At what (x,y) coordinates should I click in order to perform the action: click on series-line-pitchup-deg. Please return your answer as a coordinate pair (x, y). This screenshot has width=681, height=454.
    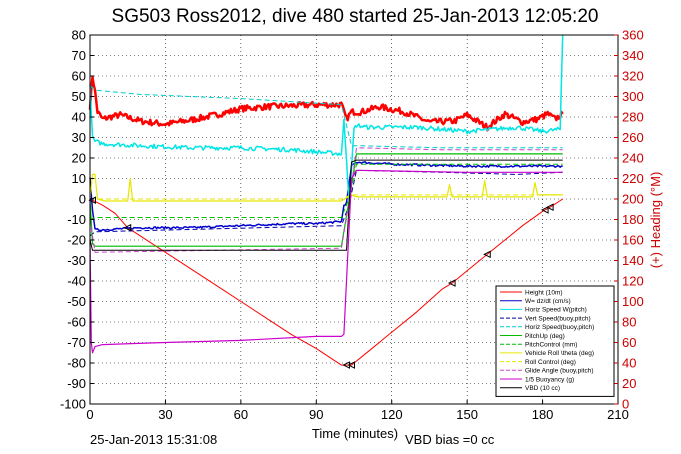
    Looking at the image, I should click on (326, 200).